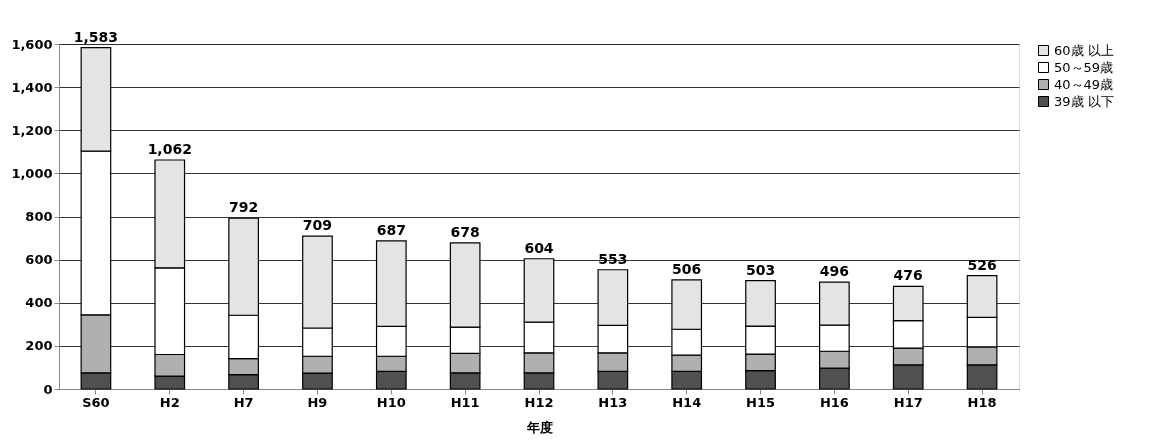 The width and height of the screenshot is (1176, 445). I want to click on x-tick-label: H16, so click(834, 402).